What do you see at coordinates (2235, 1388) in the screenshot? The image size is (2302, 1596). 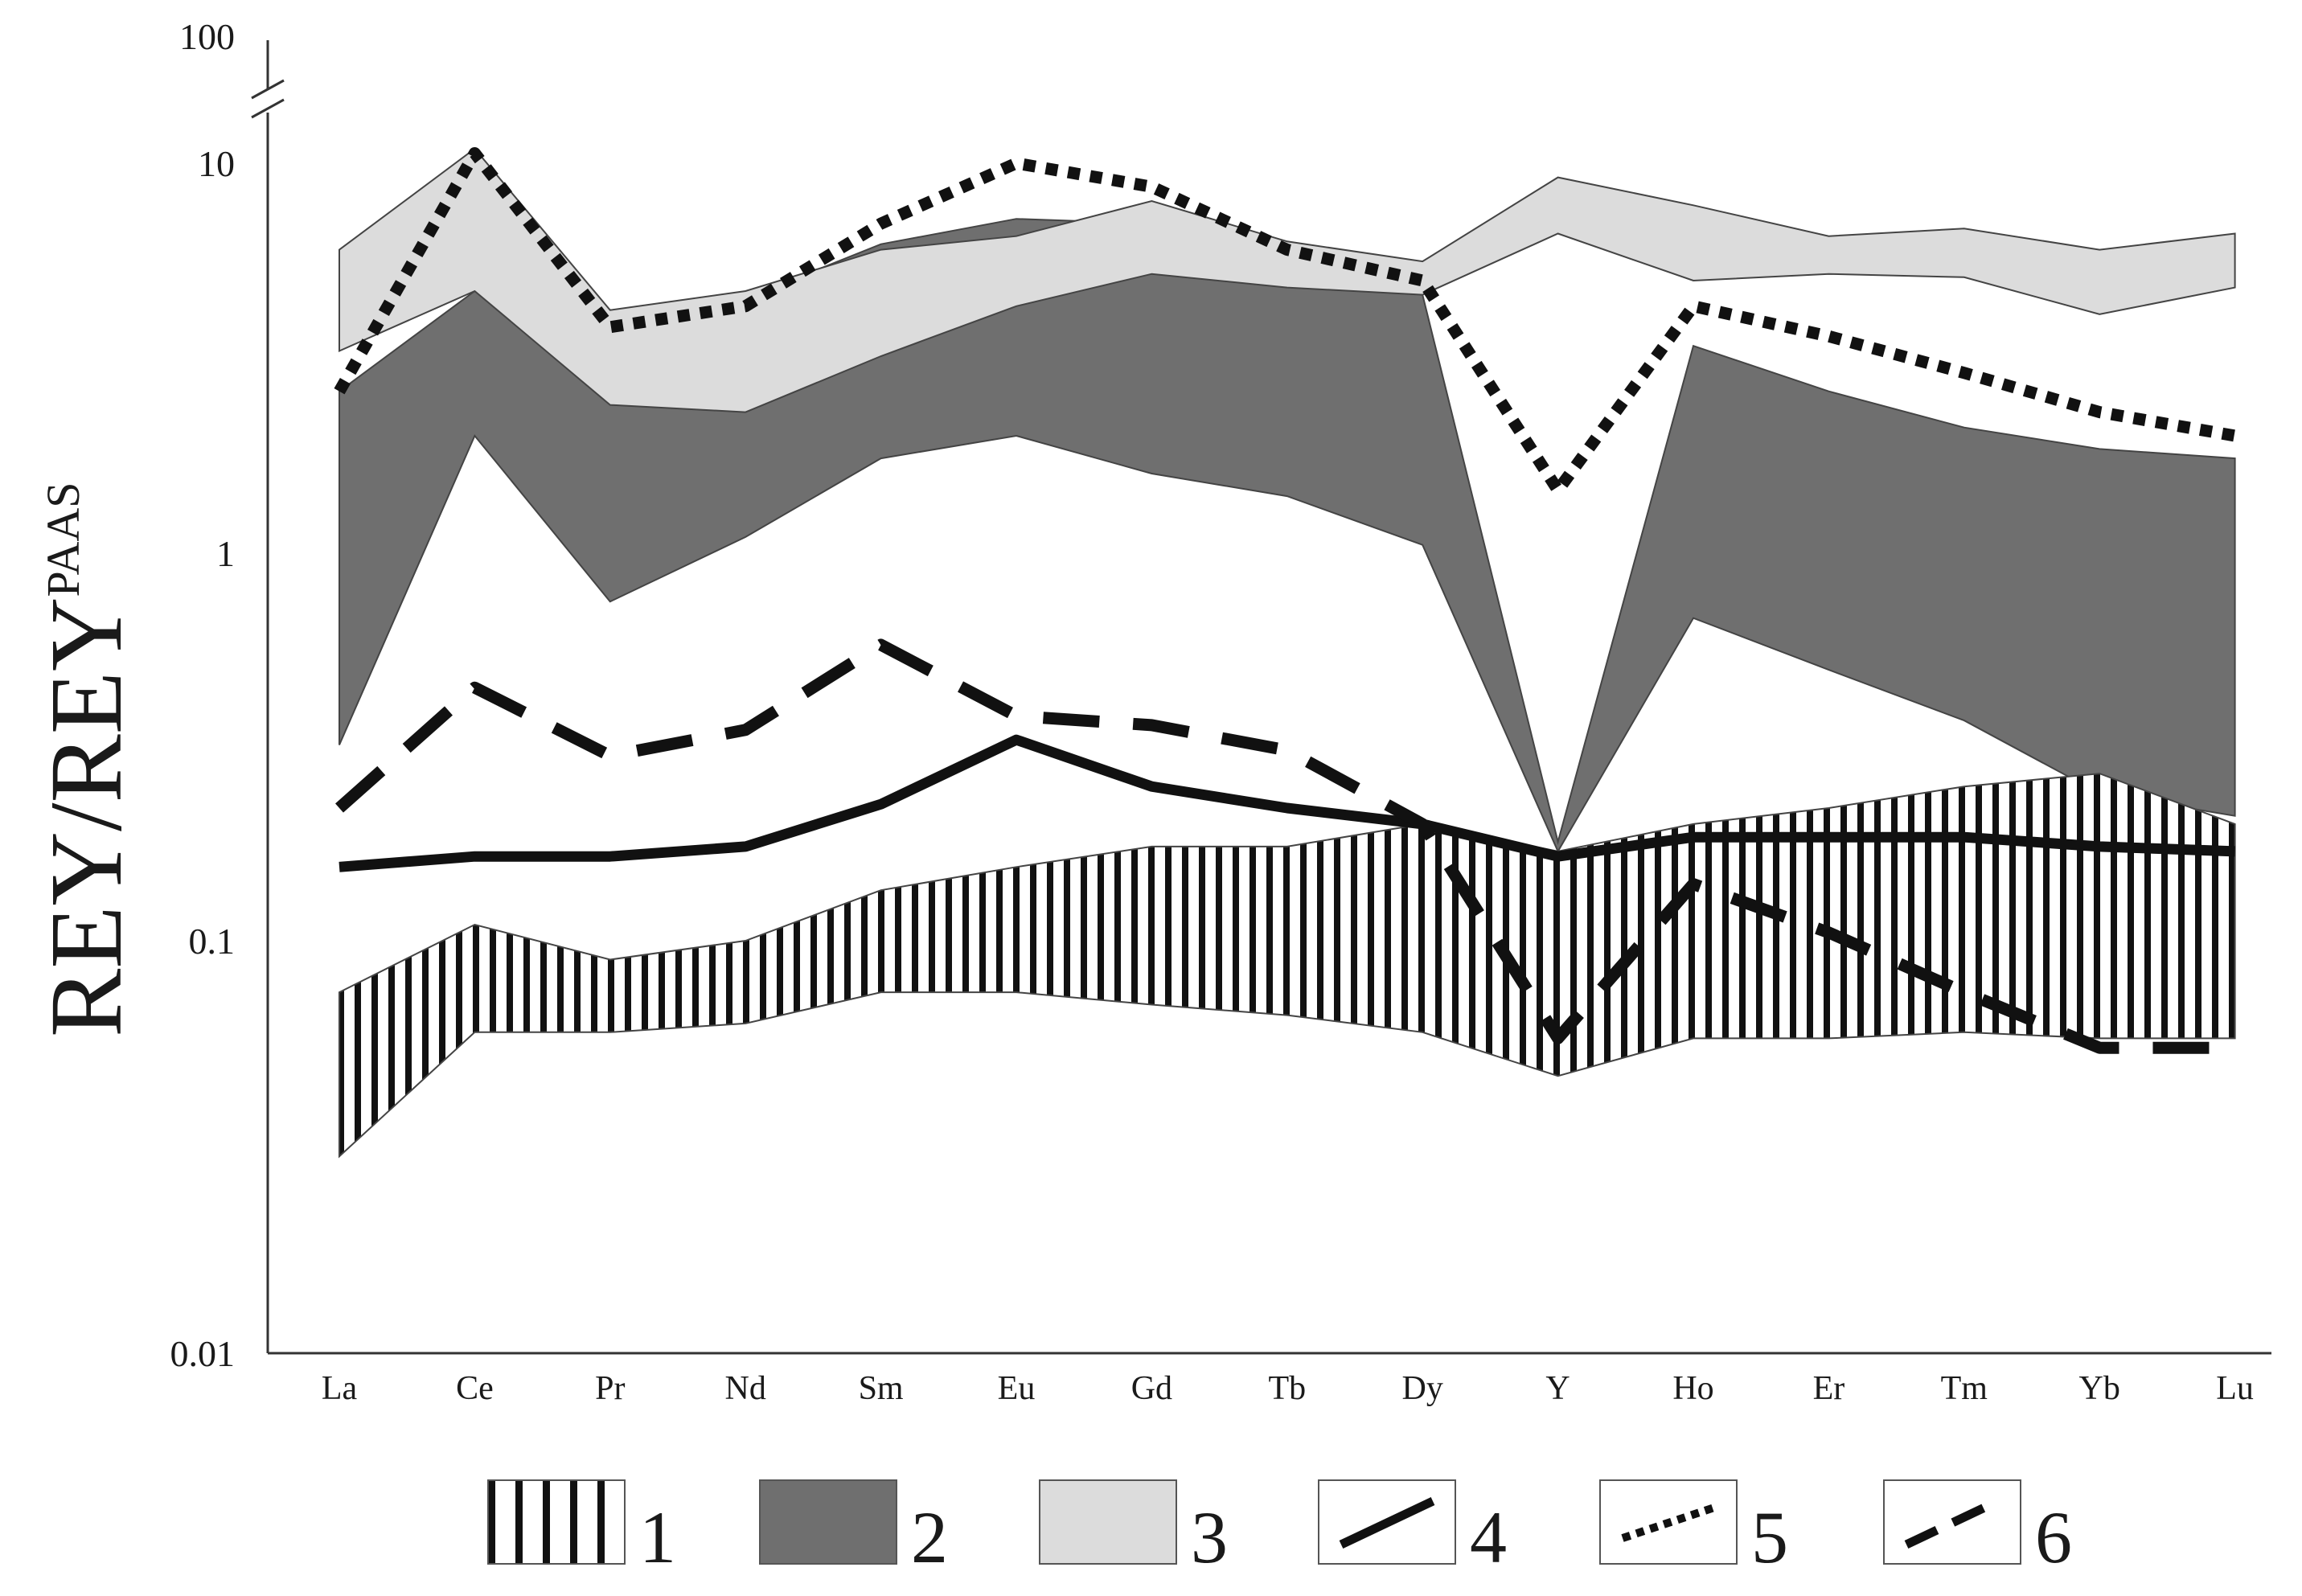 I see `x-category-label: Lu` at bounding box center [2235, 1388].